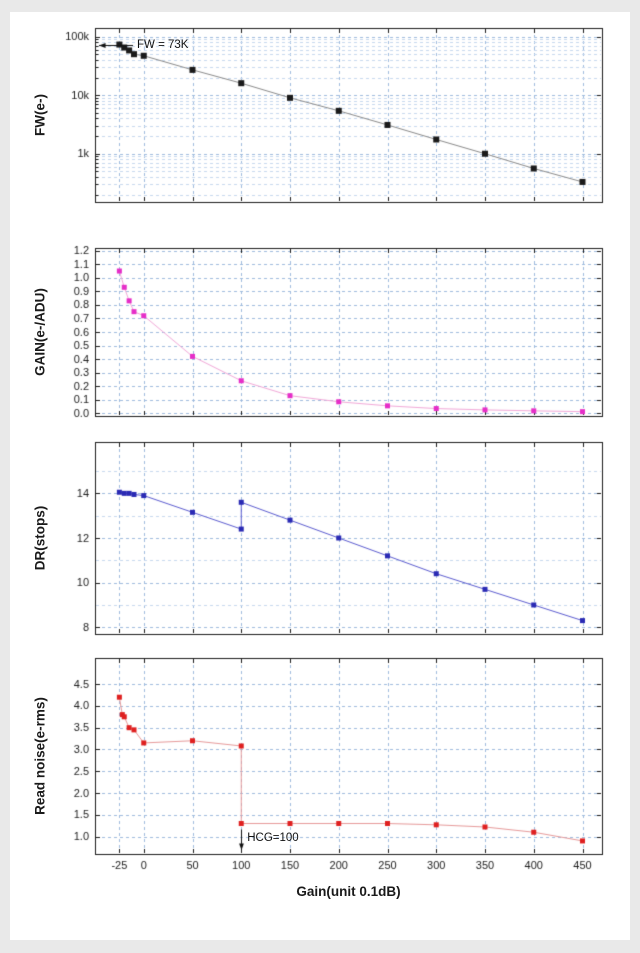 Image resolution: width=640 pixels, height=953 pixels. Describe the element at coordinates (40, 756) in the screenshot. I see `read-noise-axis-label: Read noise(e-rms)` at that location.